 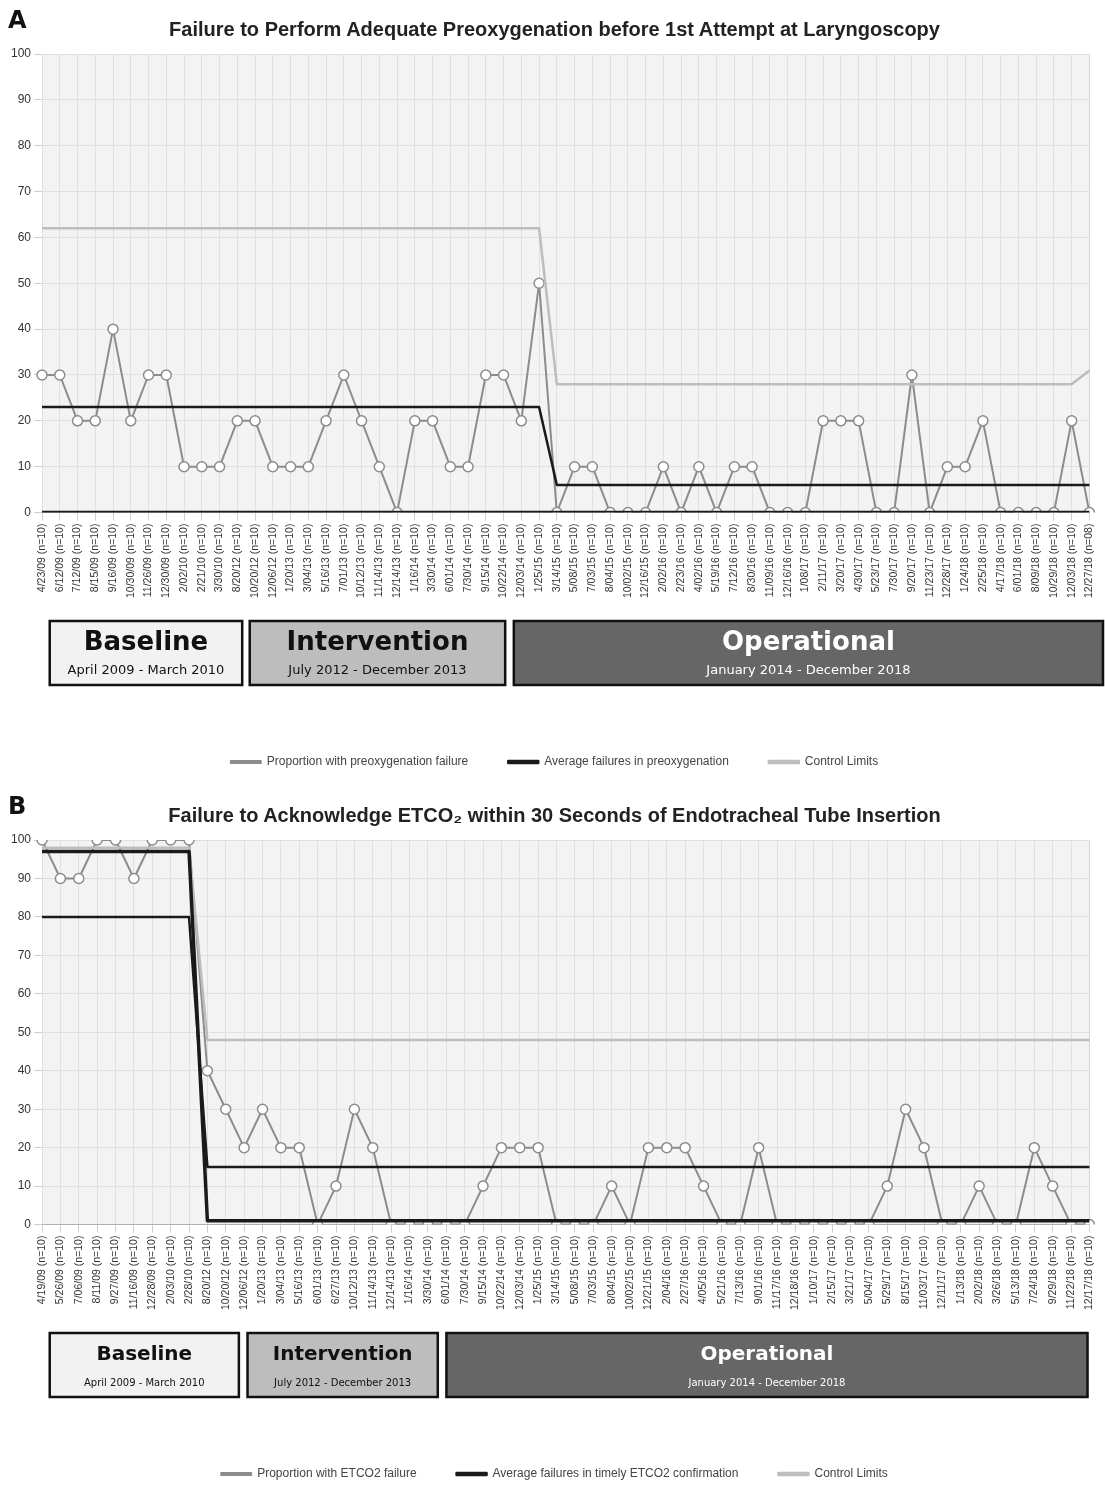 What do you see at coordinates (1014, 1270) in the screenshot?
I see `x-tick-label: 5/13/18 (n=10)` at bounding box center [1014, 1270].